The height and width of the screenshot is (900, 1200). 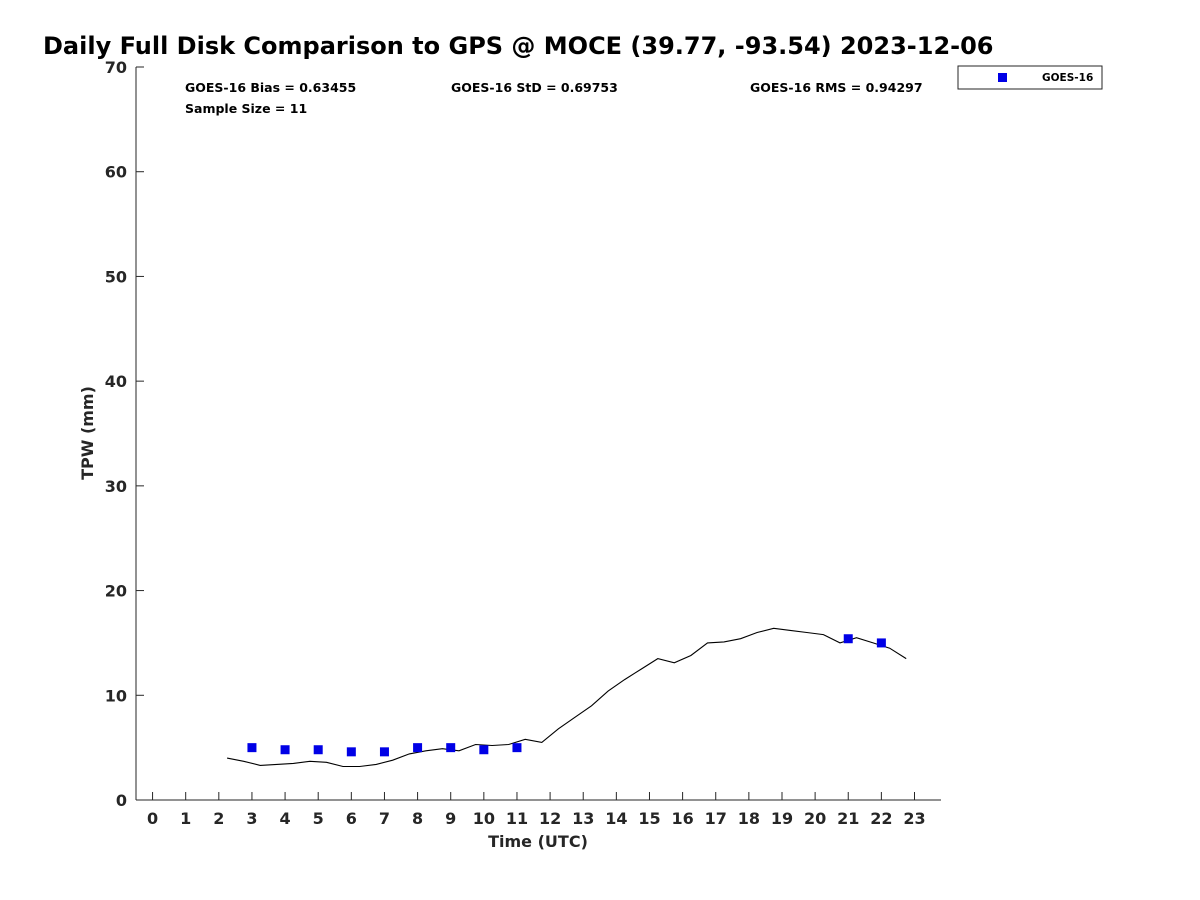 I want to click on y-axis-label: TPW (mm), so click(x=87, y=433).